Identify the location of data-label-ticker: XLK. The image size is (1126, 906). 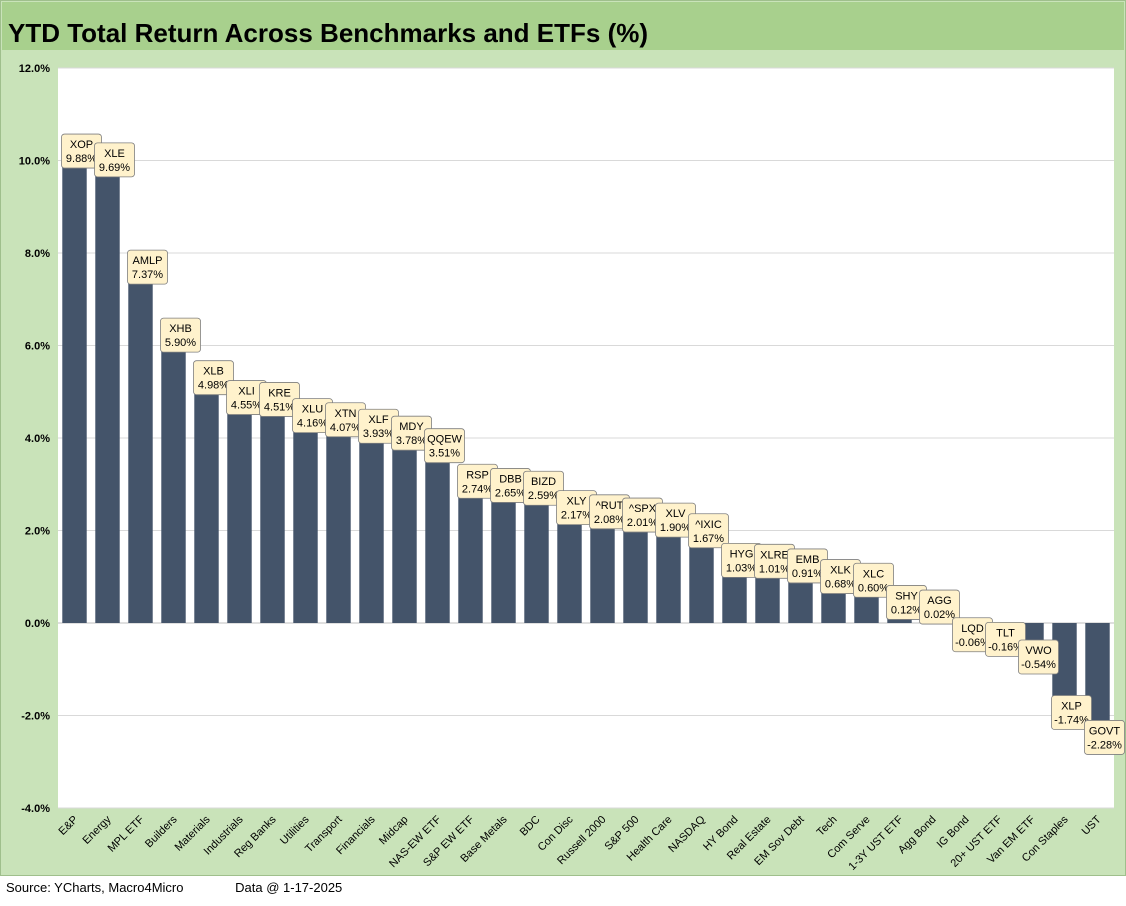
(840, 571).